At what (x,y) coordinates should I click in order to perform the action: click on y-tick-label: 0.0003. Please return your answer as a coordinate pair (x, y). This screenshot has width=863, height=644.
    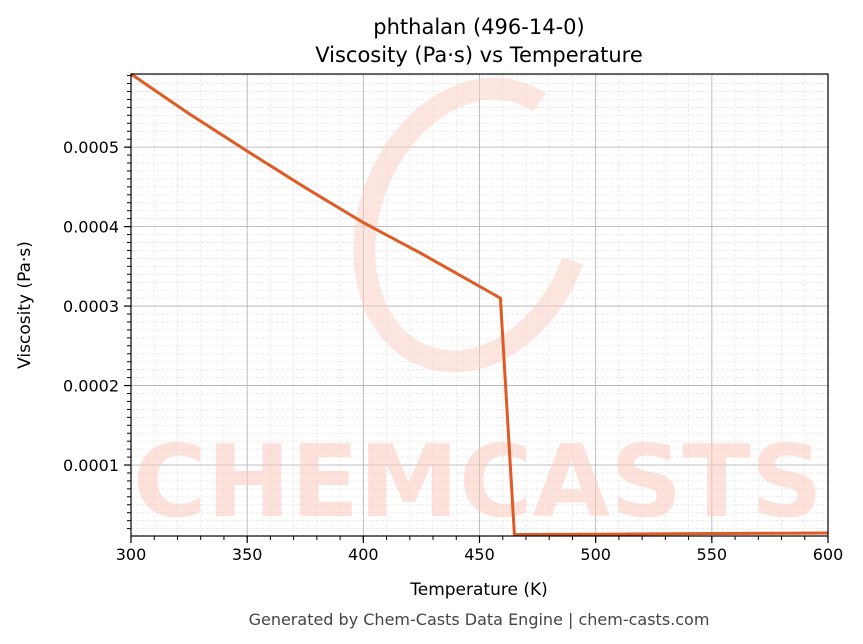
    Looking at the image, I should click on (91, 306).